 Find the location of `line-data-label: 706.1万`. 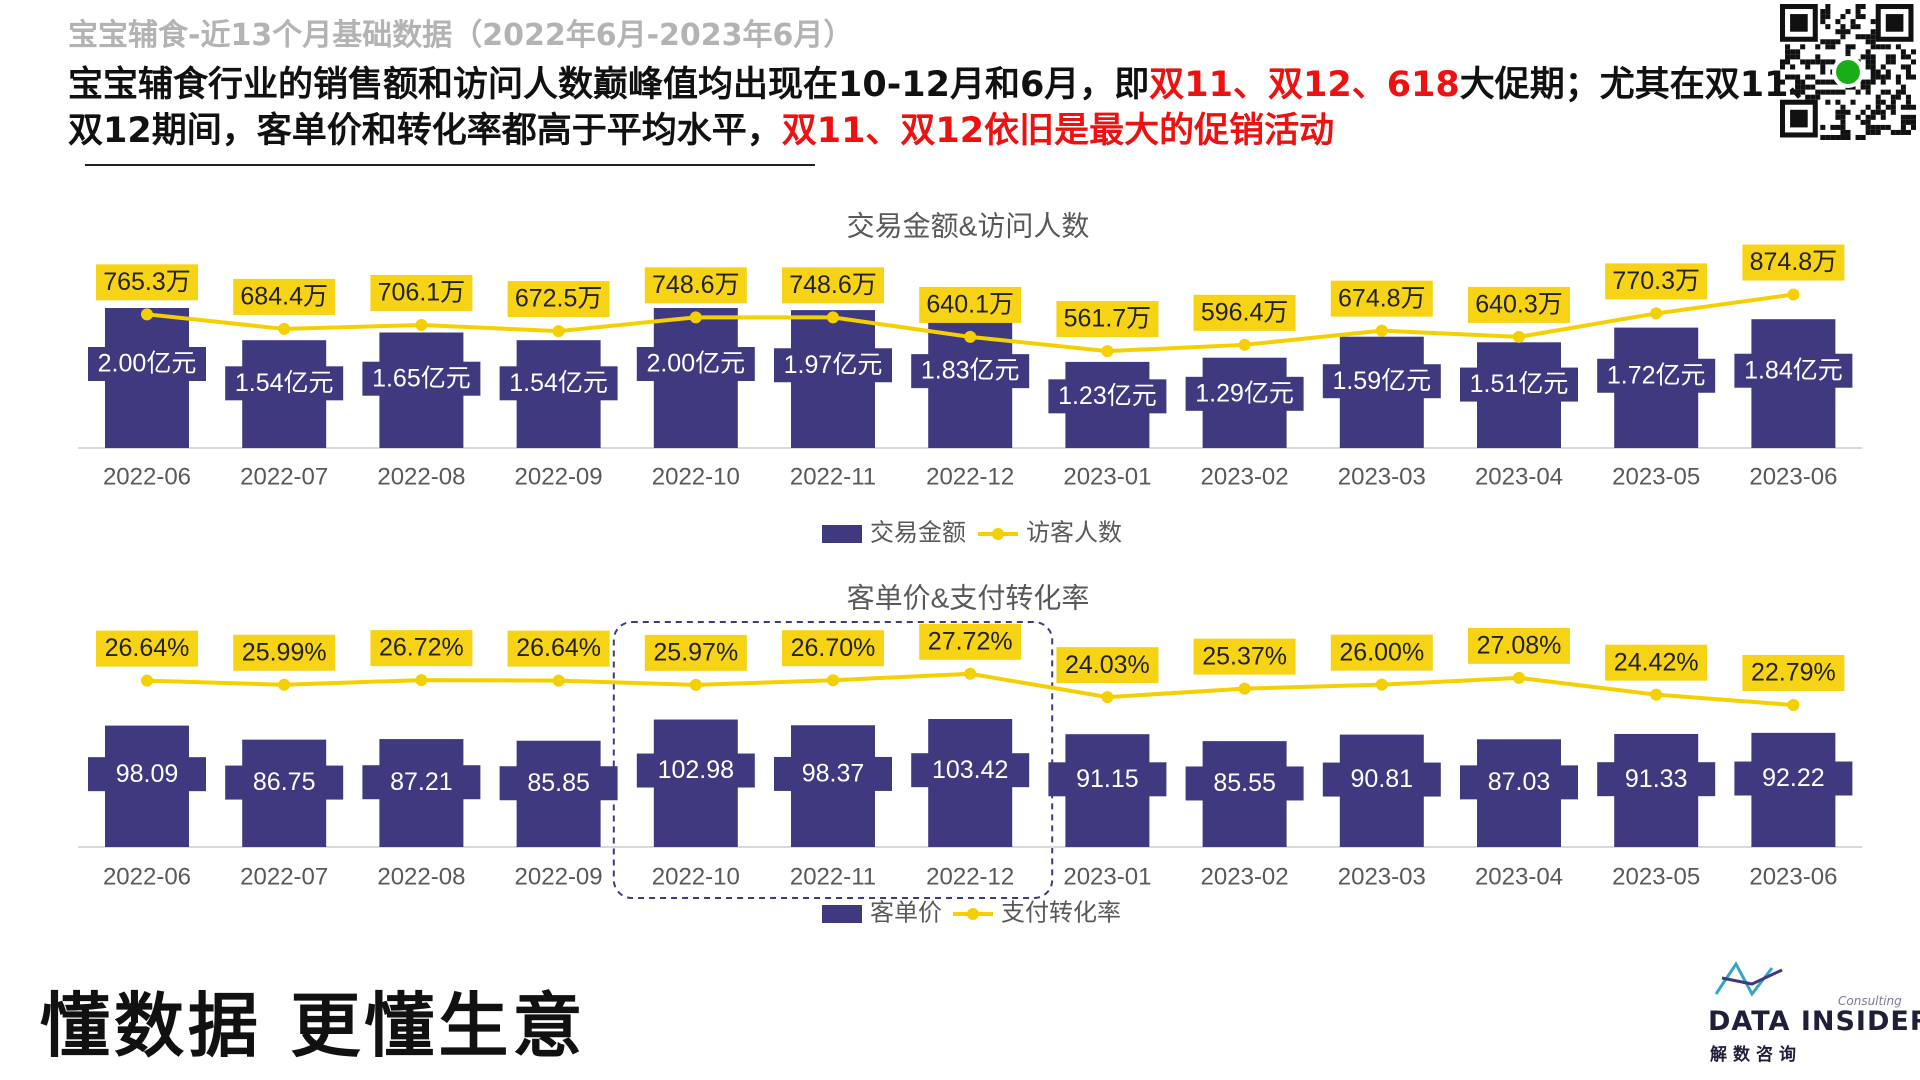

line-data-label: 706.1万 is located at coordinates (422, 293).